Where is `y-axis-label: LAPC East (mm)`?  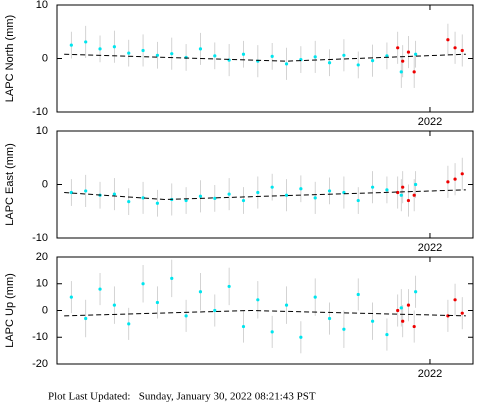 y-axis-label: LAPC East (mm) is located at coordinates (10, 184).